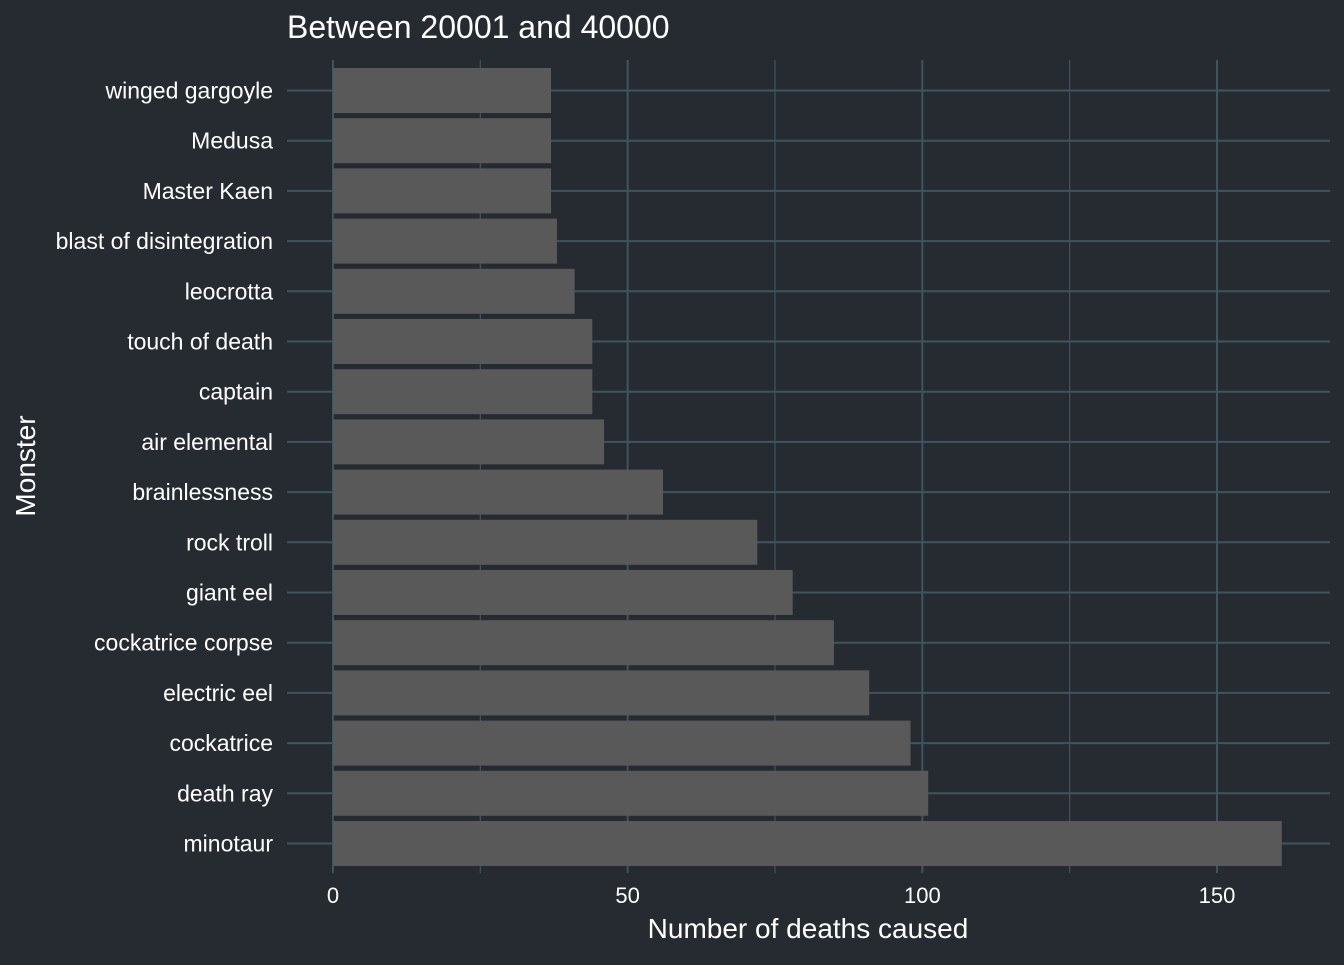 The image size is (1344, 965). What do you see at coordinates (208, 191) in the screenshot?
I see `y-tick-label: Master Kaen` at bounding box center [208, 191].